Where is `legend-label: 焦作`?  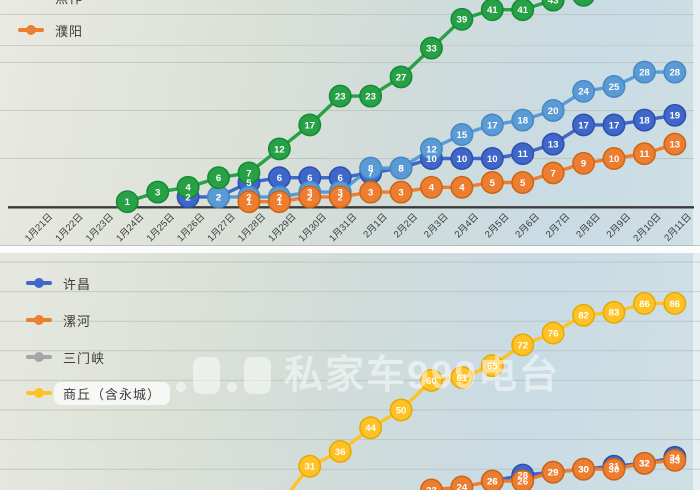 legend-label: 焦作 is located at coordinates (69, 3).